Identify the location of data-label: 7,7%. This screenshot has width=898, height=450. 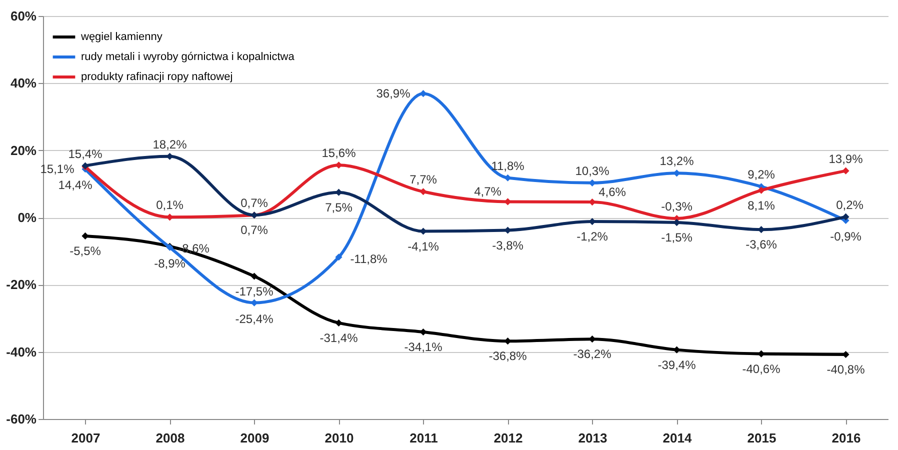
(424, 179).